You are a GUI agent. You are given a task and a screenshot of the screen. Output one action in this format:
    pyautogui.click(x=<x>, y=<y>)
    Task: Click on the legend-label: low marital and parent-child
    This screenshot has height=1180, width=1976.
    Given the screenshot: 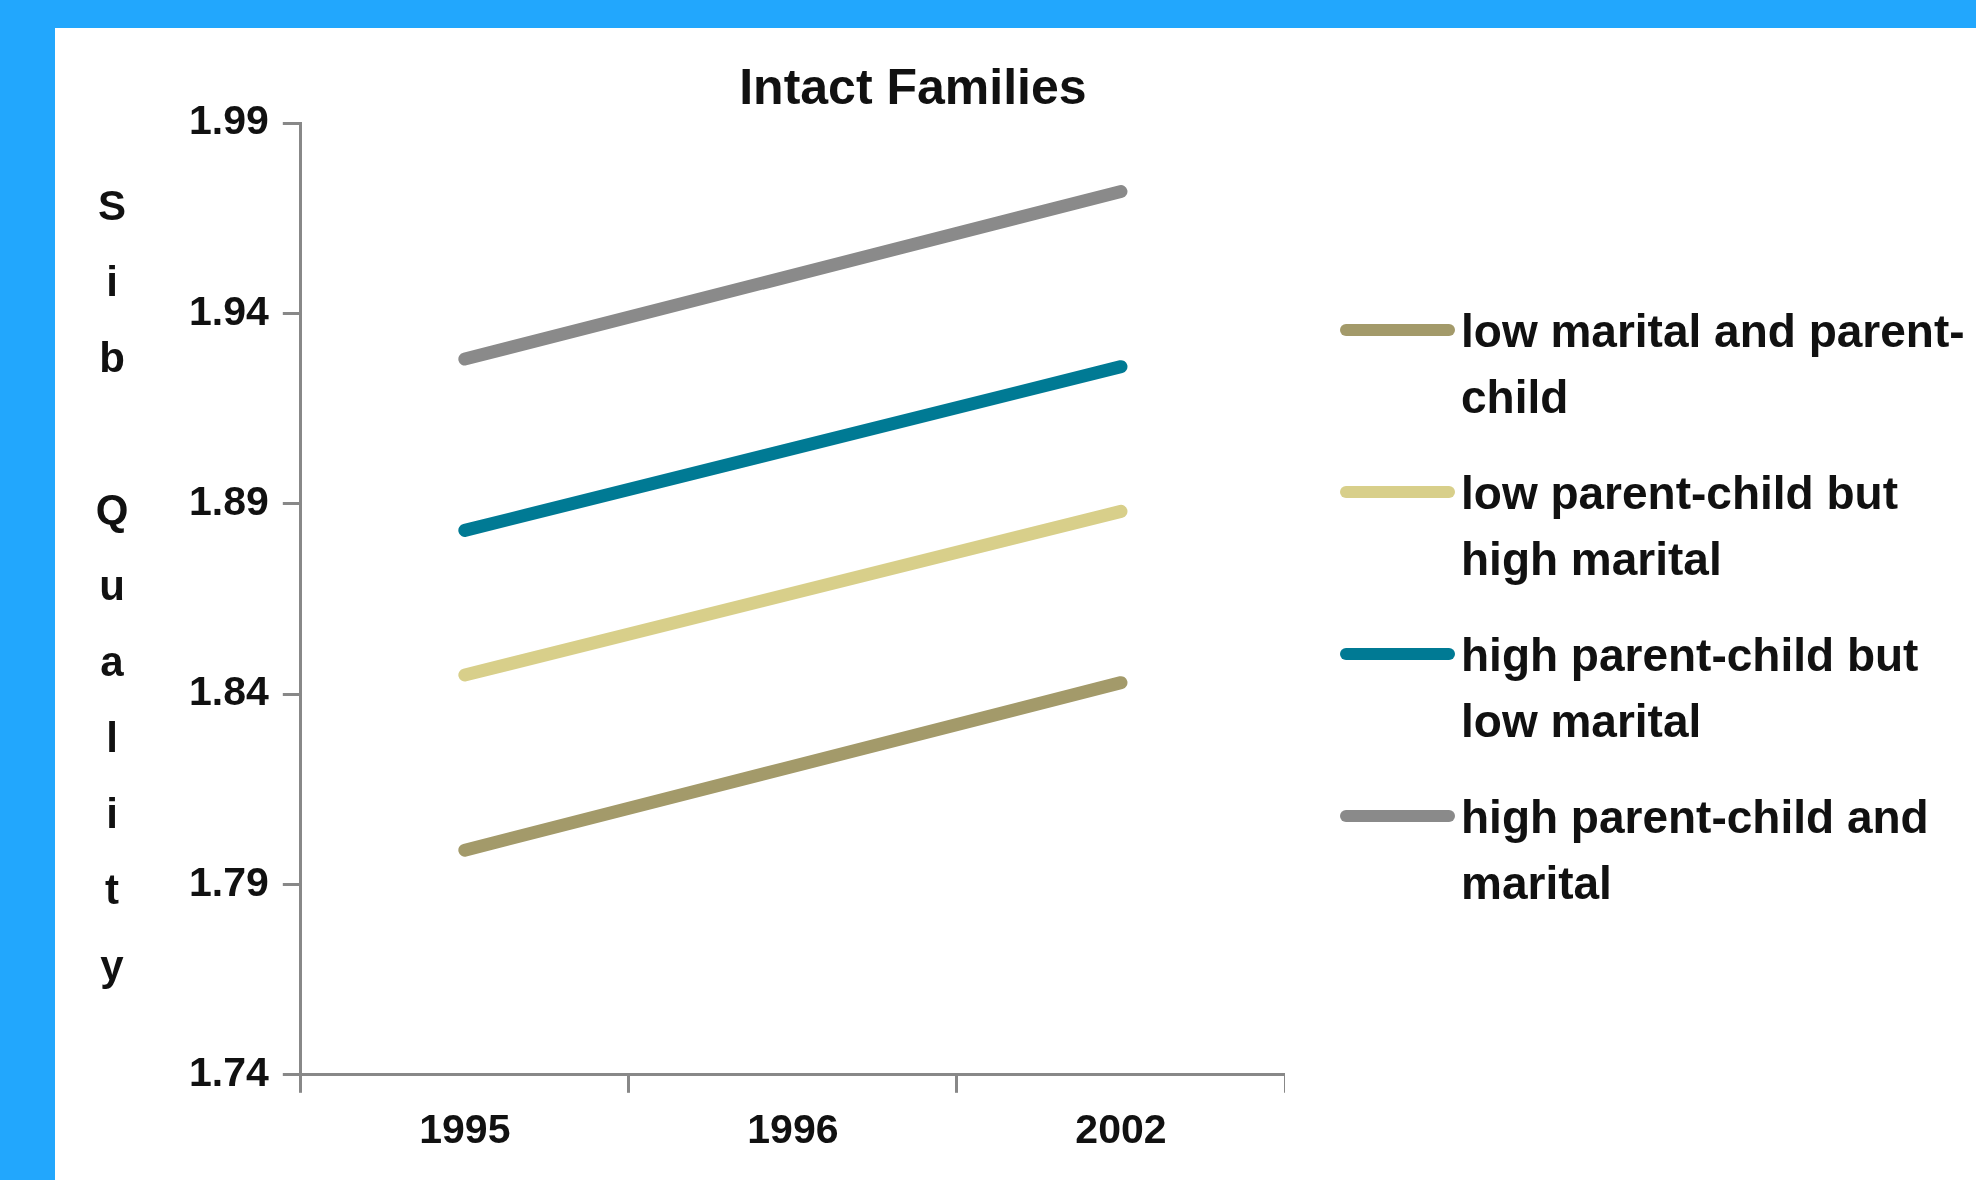 What is the action you would take?
    pyautogui.click(x=1713, y=364)
    